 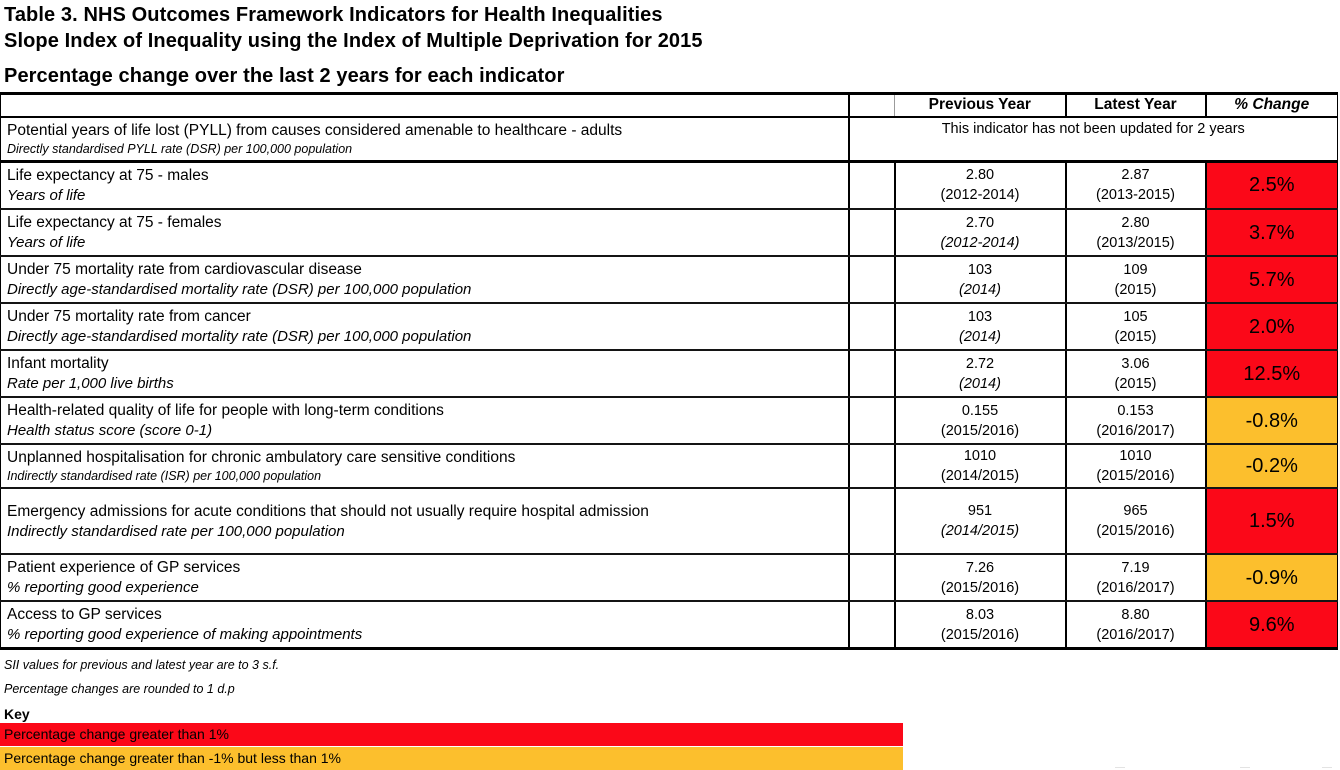 What do you see at coordinates (1271, 233) in the screenshot?
I see `percent-change-cell: 3.7%` at bounding box center [1271, 233].